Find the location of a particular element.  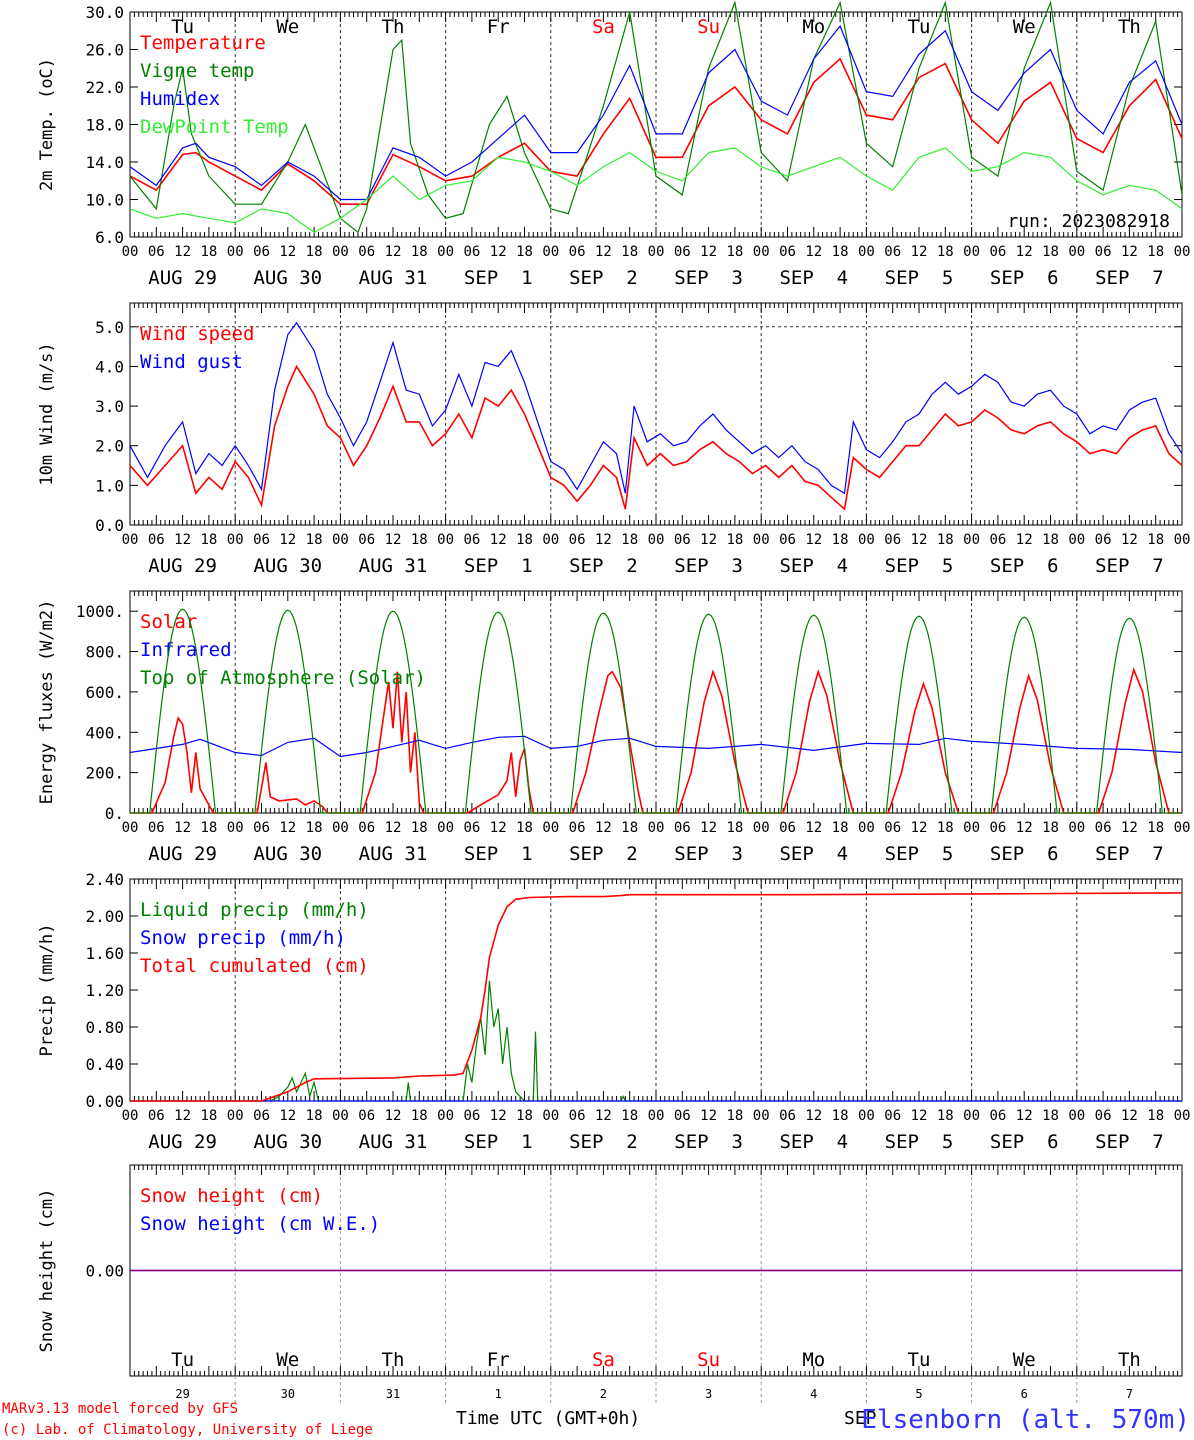

day-number-label: 2 is located at coordinates (603, 1394).